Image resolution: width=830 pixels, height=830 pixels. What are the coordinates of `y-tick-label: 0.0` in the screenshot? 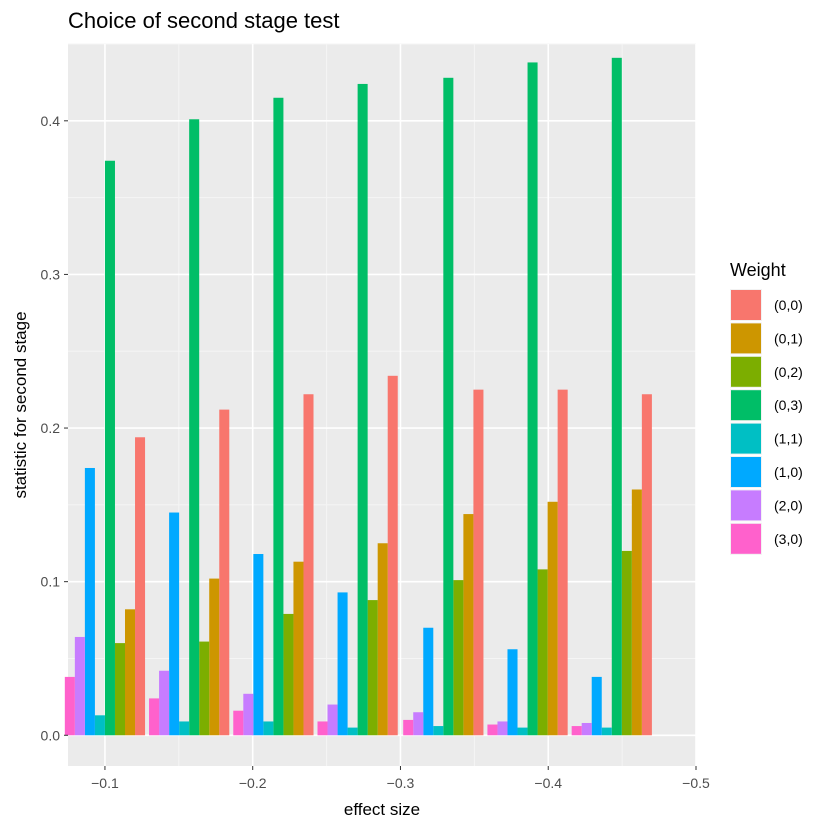 It's located at (51, 735).